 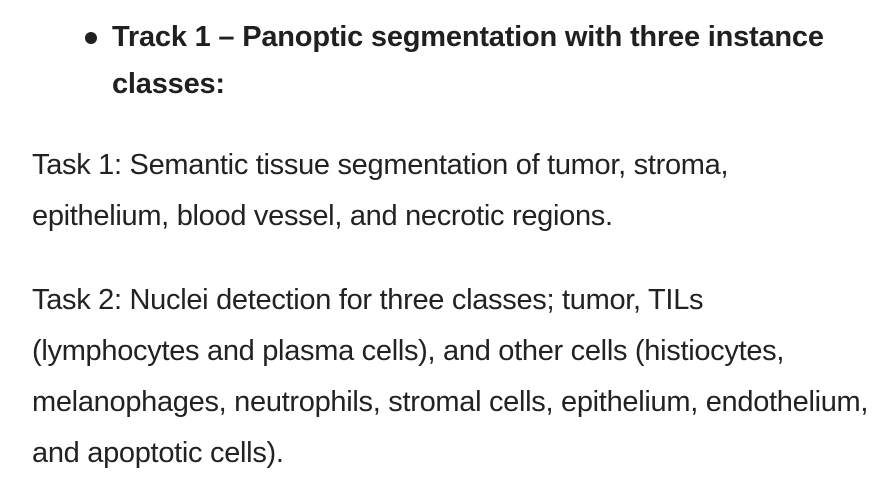 What do you see at coordinates (91, 38) in the screenshot?
I see `bullet-icon` at bounding box center [91, 38].